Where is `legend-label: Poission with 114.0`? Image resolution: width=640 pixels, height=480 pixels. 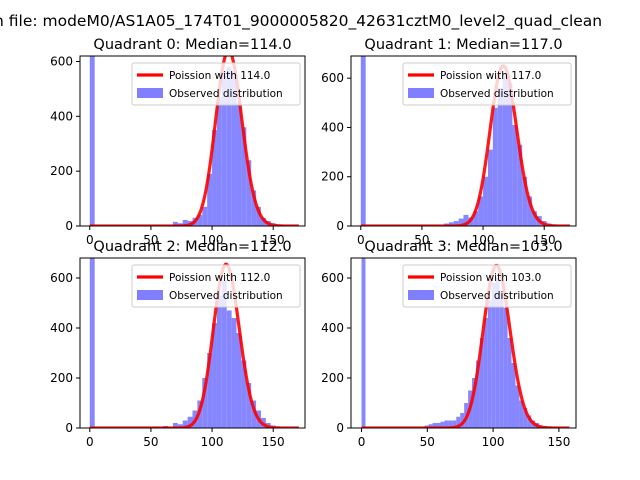 legend-label: Poission with 114.0 is located at coordinates (219, 76).